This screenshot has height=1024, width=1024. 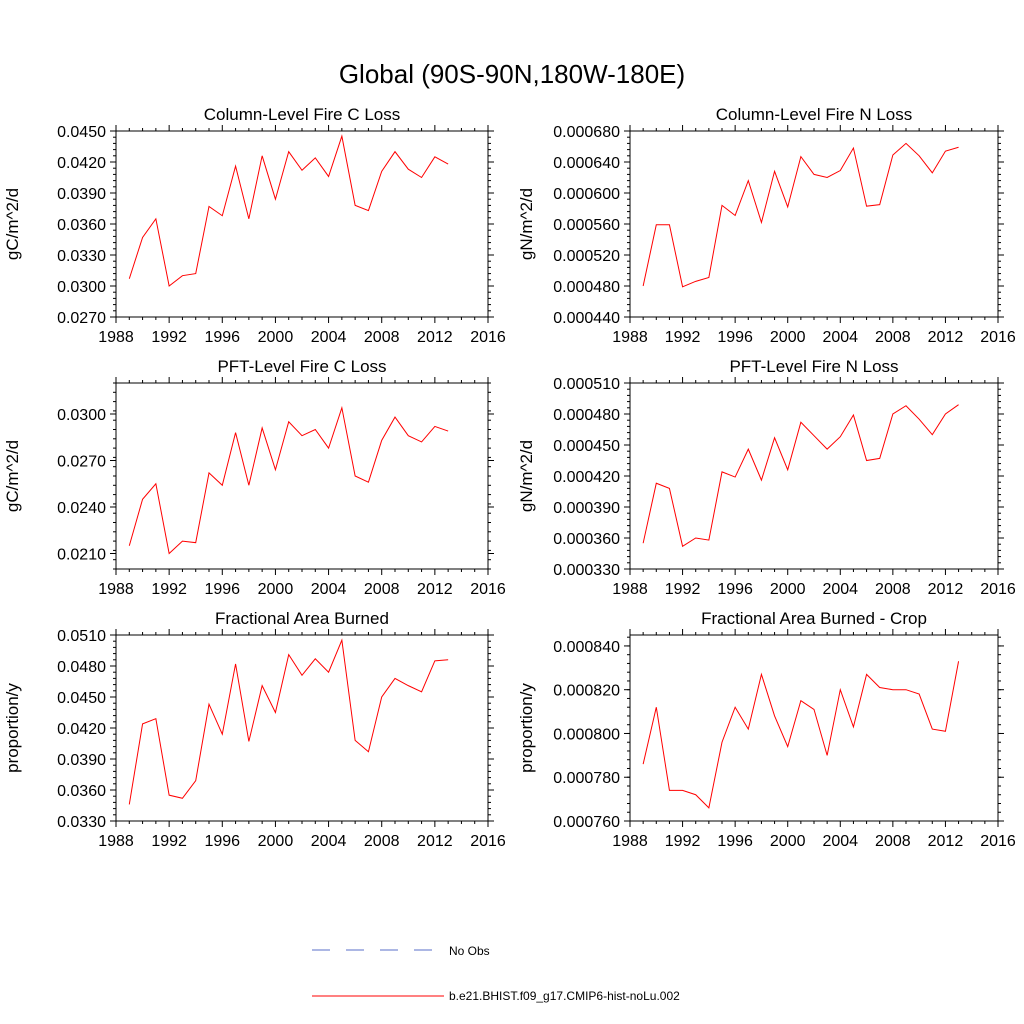 What do you see at coordinates (814, 114) in the screenshot?
I see `panel-title: Column-Level Fire N Loss` at bounding box center [814, 114].